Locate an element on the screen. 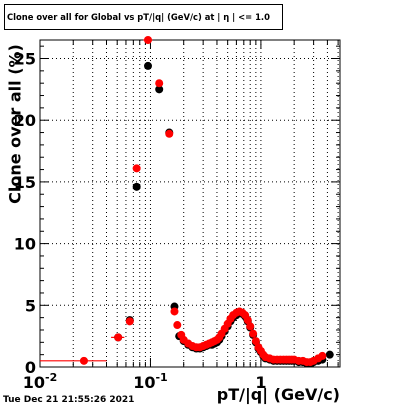  y-tick-labels: 0 5 10 15 20 25 is located at coordinates (25, 213).